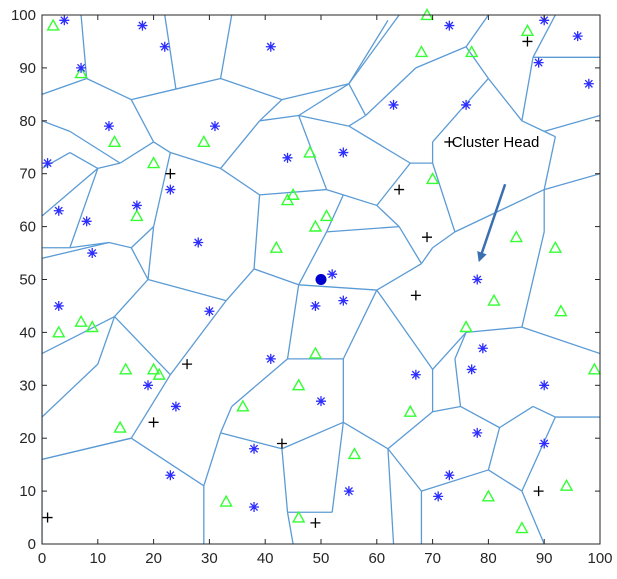 The height and width of the screenshot is (579, 617). What do you see at coordinates (321, 558) in the screenshot?
I see `x-tick-label: 50` at bounding box center [321, 558].